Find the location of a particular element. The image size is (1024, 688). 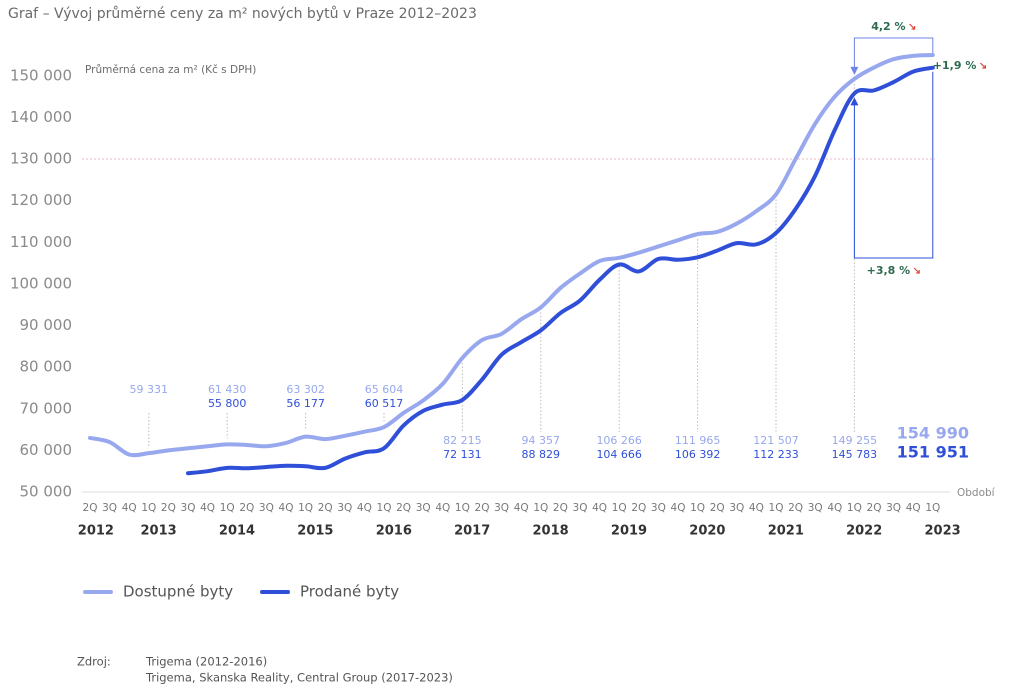

value-label: 65 604 is located at coordinates (384, 389).